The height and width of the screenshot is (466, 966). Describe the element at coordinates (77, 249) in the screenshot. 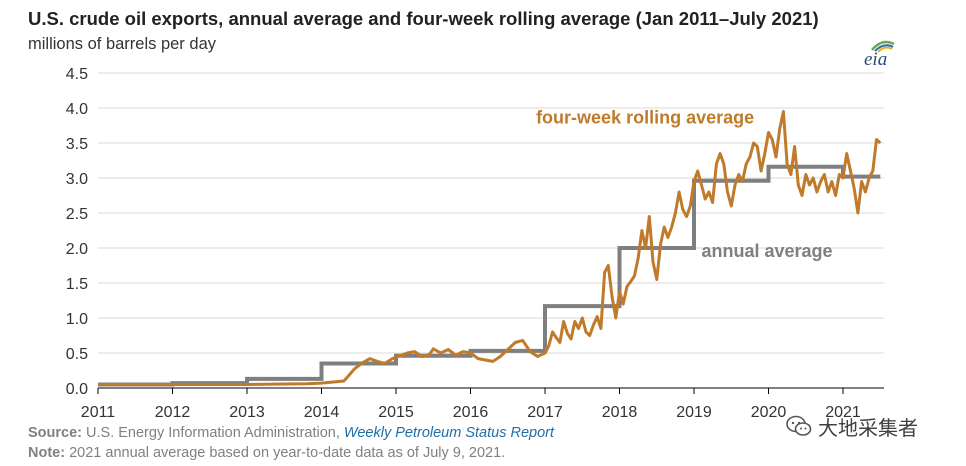

I see `y-tick-label: 2.0` at that location.